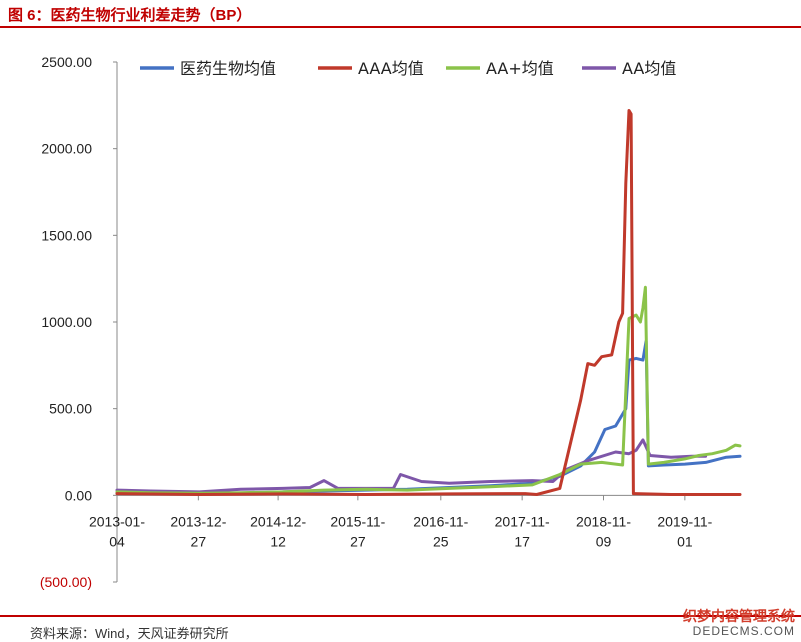  Describe the element at coordinates (411, 466) in the screenshot. I see `series-line-aa` at that location.